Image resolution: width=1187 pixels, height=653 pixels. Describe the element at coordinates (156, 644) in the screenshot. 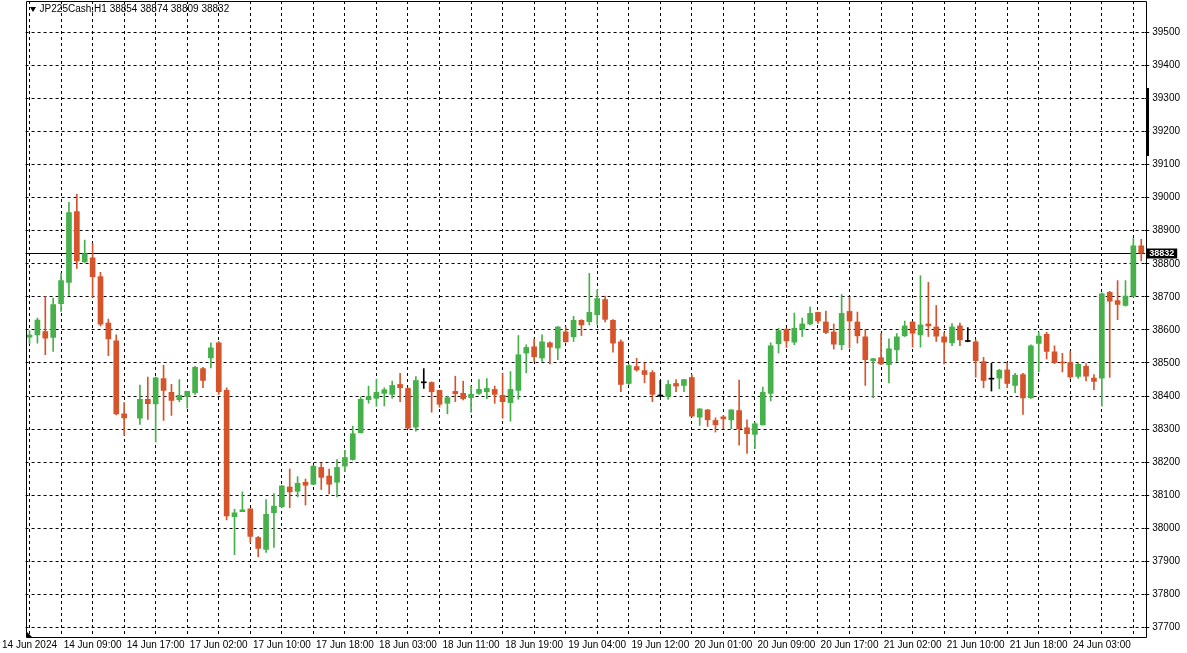

I see `x-tick-label: 14 Jun 17:00` at that location.